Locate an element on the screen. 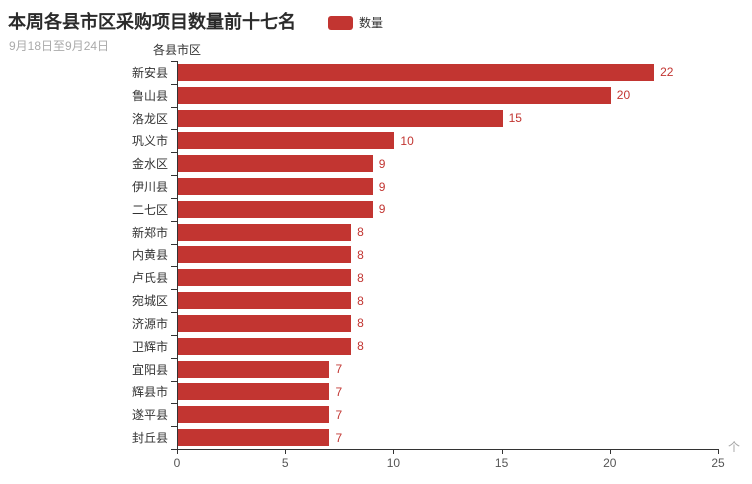 The height and width of the screenshot is (484, 752). y-axis-label: 辉县市 is located at coordinates (149, 392).